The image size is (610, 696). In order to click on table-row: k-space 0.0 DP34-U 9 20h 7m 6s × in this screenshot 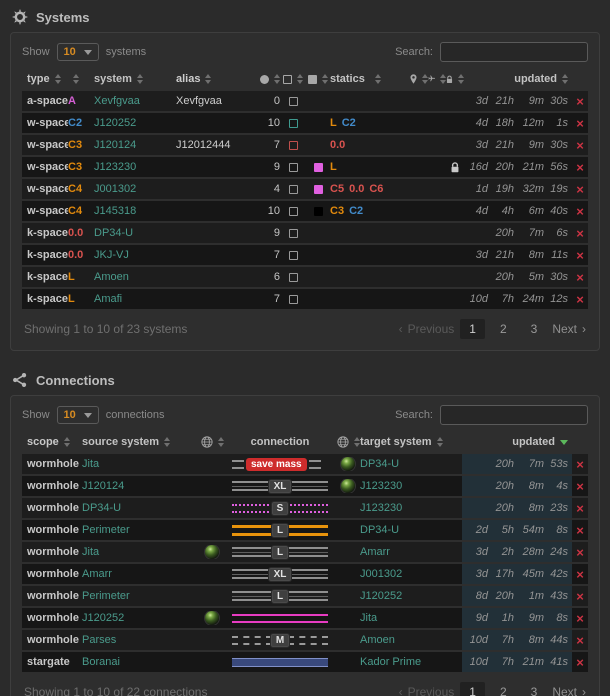, I will do `click(305, 233)`.